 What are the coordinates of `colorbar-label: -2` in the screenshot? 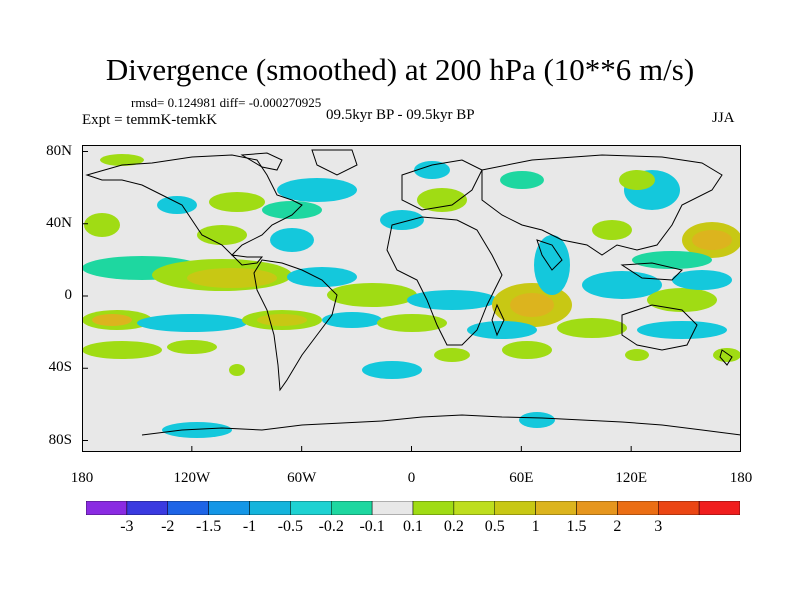 It's located at (168, 526).